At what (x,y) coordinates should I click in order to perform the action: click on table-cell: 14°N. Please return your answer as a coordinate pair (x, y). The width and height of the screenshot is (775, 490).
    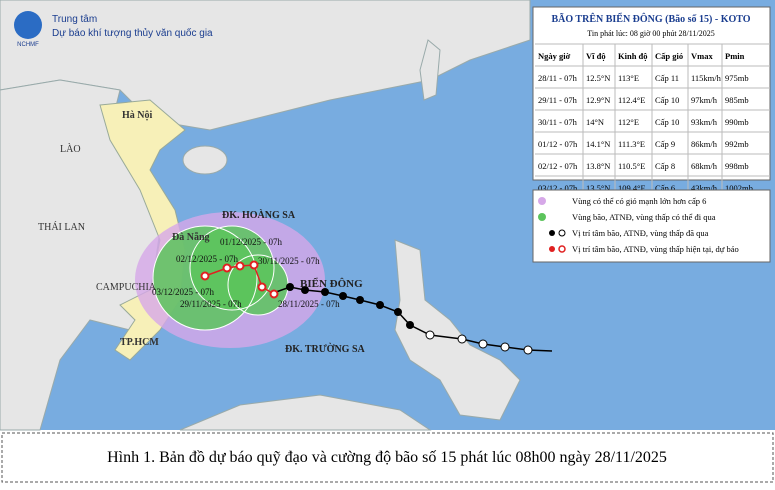
    Looking at the image, I should click on (595, 122).